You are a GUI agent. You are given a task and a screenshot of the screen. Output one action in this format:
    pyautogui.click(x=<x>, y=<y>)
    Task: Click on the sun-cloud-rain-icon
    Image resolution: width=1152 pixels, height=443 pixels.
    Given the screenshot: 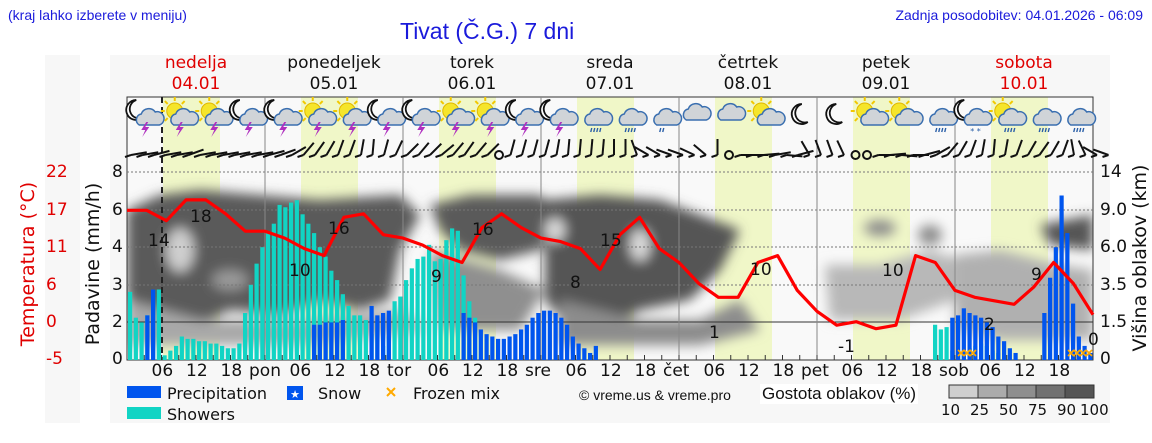 What is the action you would take?
    pyautogui.click(x=1008, y=115)
    